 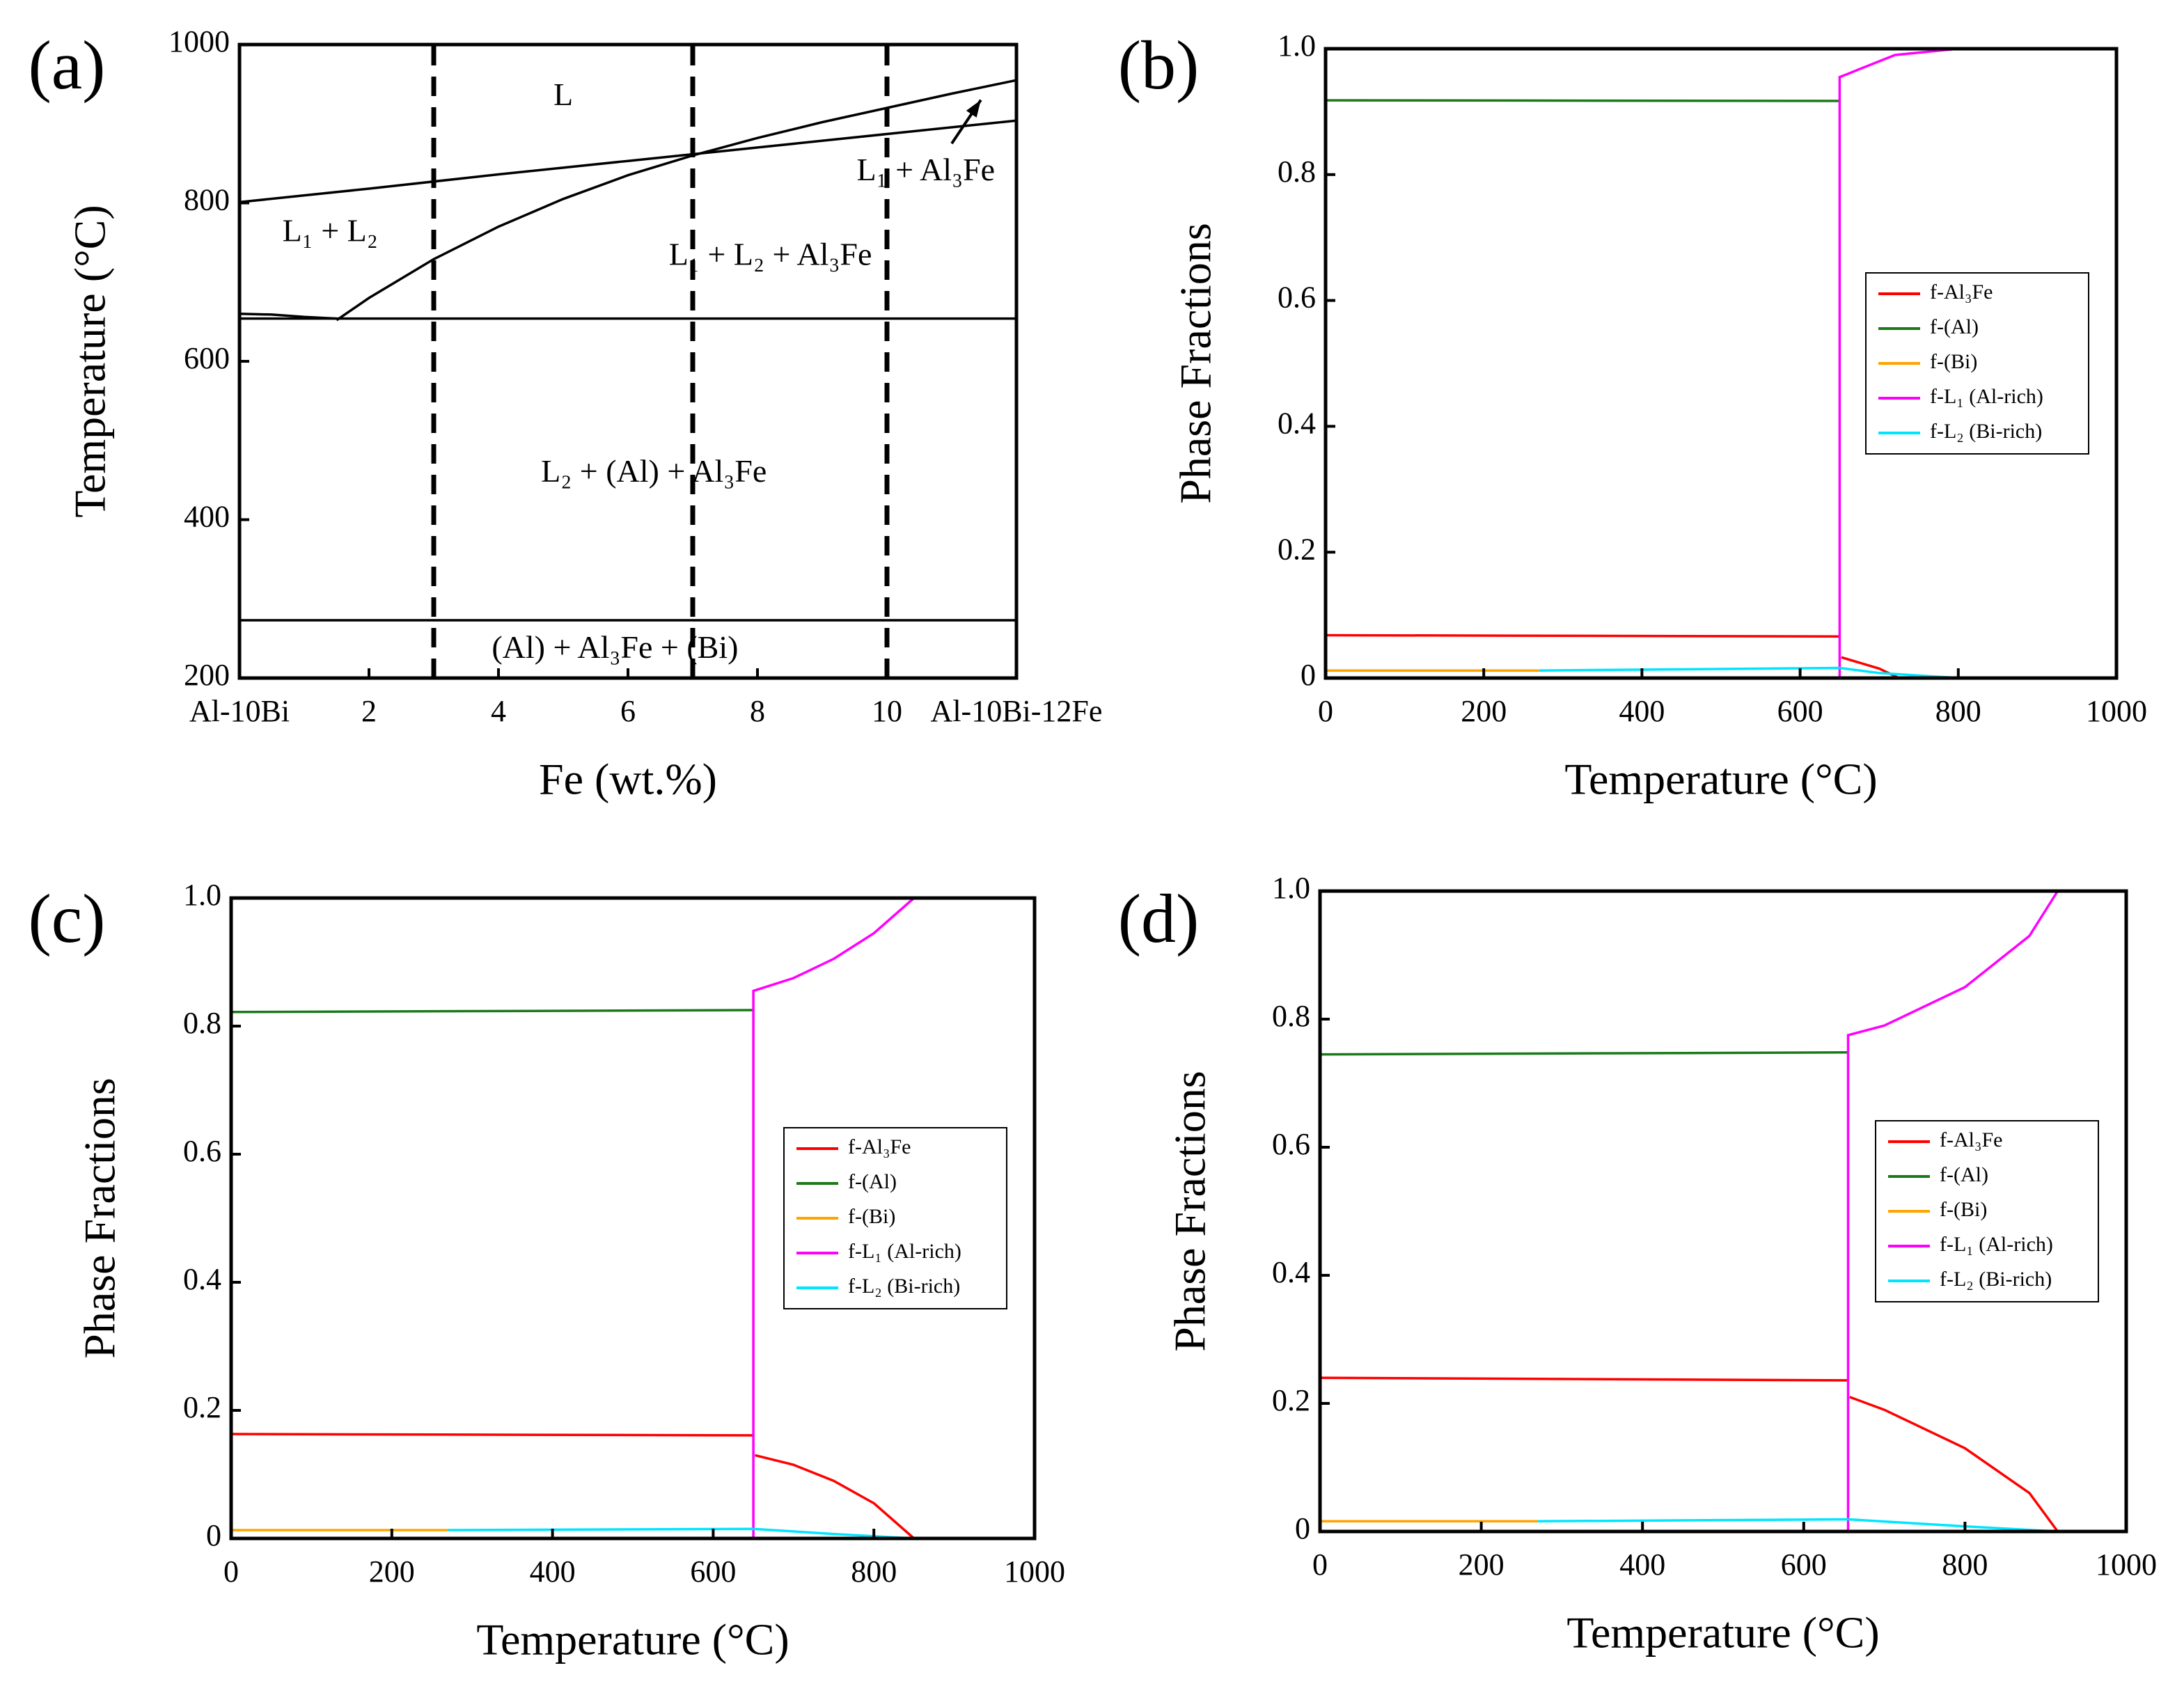 I want to click on y-axis-title: Temperature (°C), so click(x=90, y=361).